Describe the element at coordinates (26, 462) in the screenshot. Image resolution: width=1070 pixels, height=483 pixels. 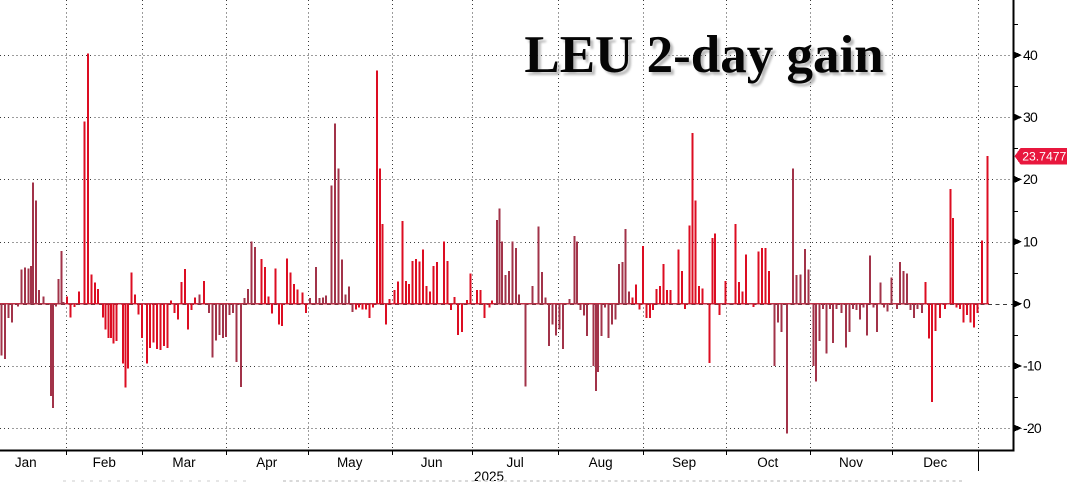
I see `svg-text: Jan` at that location.